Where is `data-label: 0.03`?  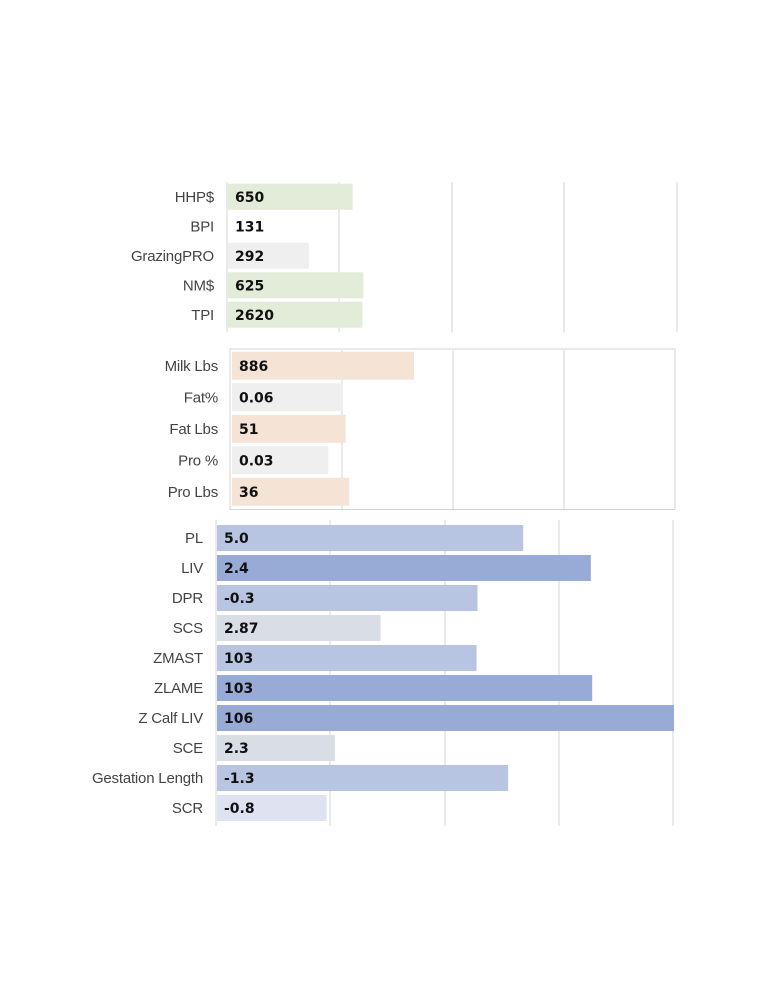
data-label: 0.03 is located at coordinates (256, 461).